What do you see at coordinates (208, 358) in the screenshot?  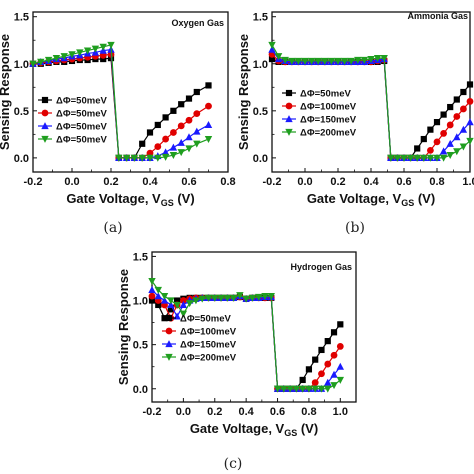 I see `legend-label: ΔΦ=200meV` at bounding box center [208, 358].